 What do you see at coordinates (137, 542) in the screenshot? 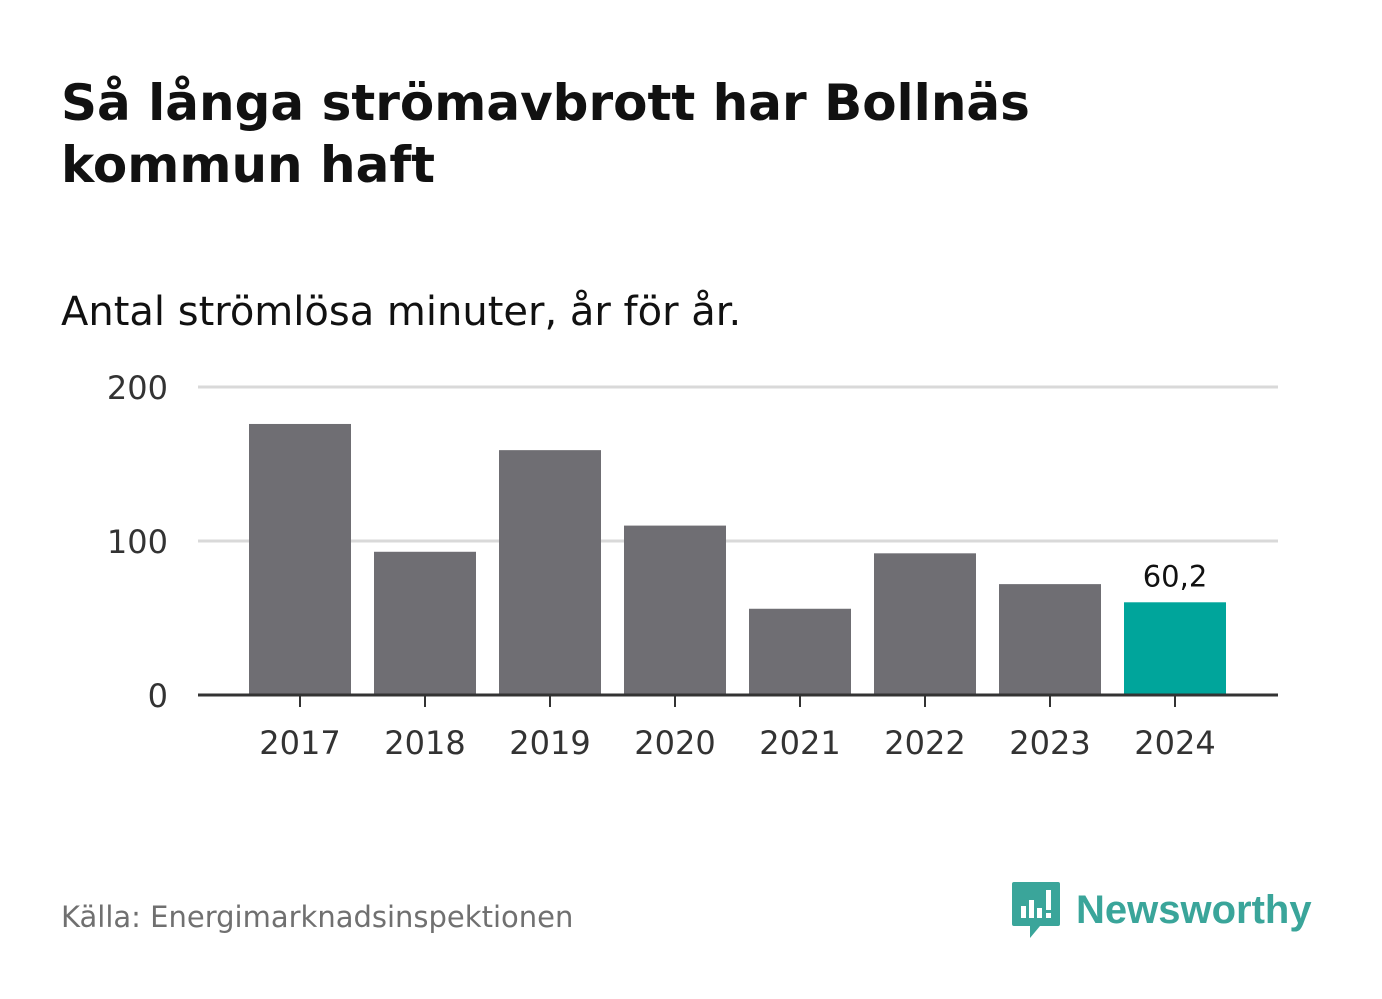
I see `y-tick-label: 100` at bounding box center [137, 542].